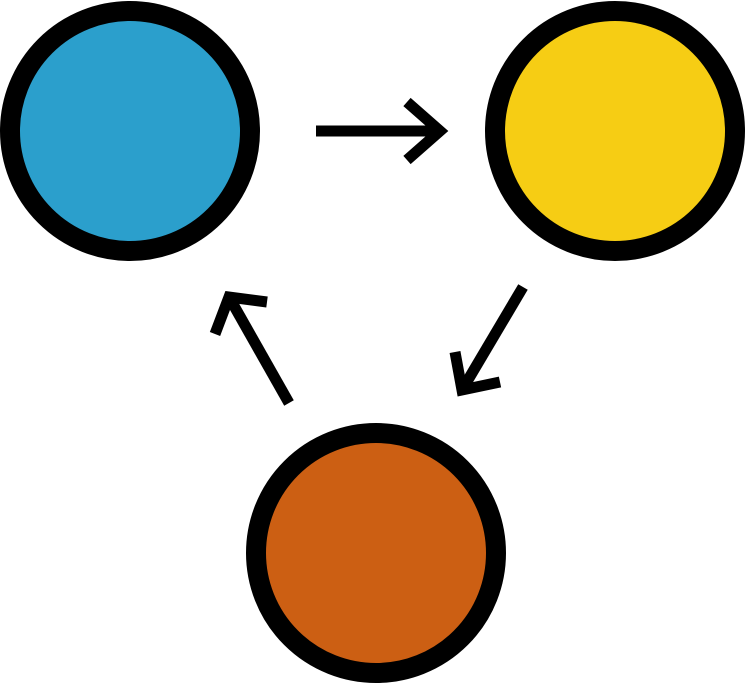 The image size is (745, 684). What do you see at coordinates (382, 131) in the screenshot?
I see `arrow-blue-to-yellow` at bounding box center [382, 131].